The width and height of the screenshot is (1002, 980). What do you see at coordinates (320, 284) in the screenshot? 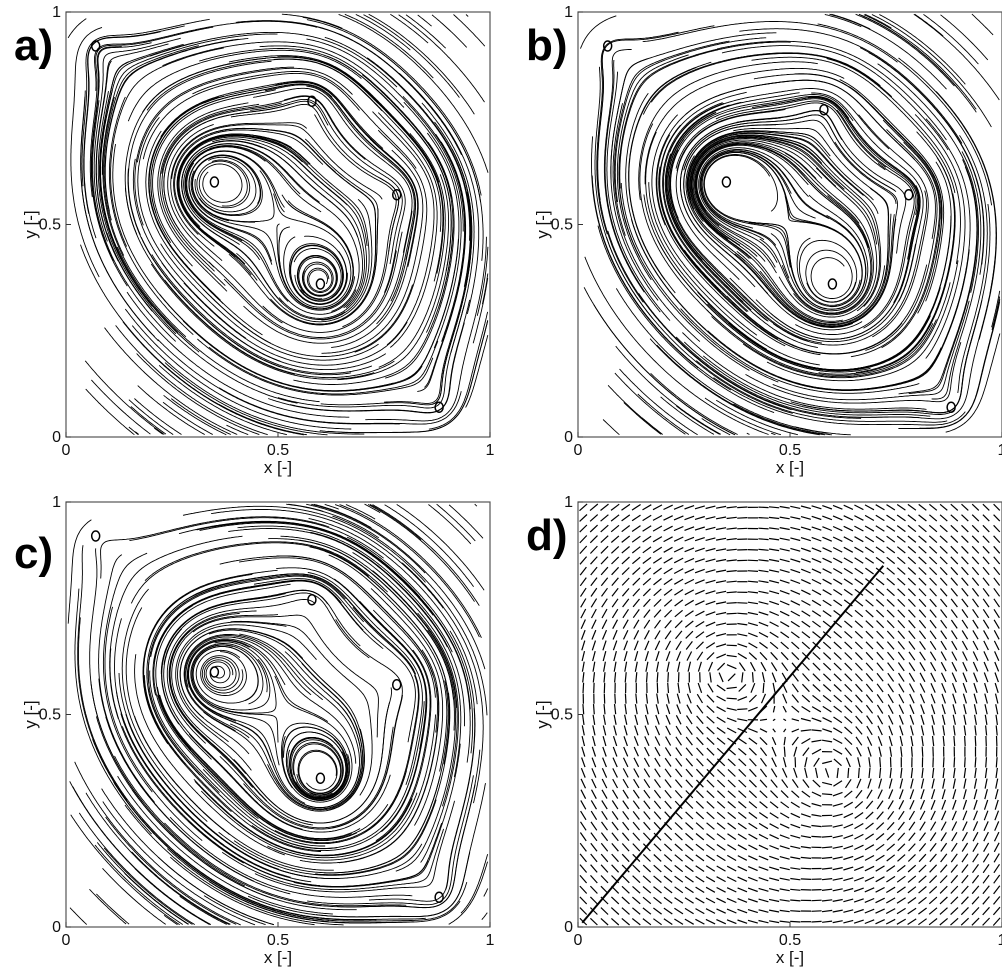
I see `vortex-core` at bounding box center [320, 284].